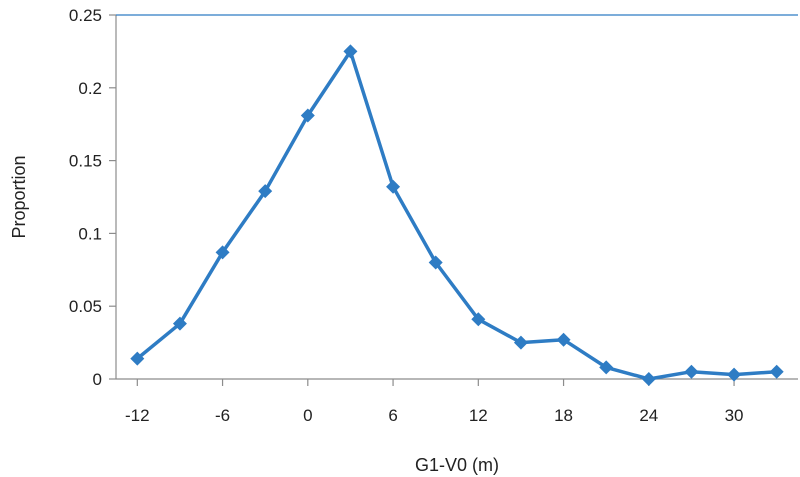 The image size is (800, 477). I want to click on y-tick-label: 0.15, so click(85, 161).